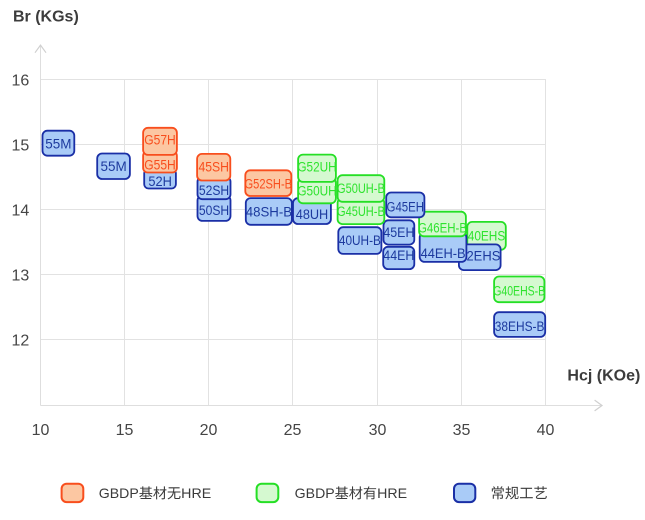 The height and width of the screenshot is (520, 645). What do you see at coordinates (479, 255) in the screenshot?
I see `svg-text: 42EHS` at bounding box center [479, 255].